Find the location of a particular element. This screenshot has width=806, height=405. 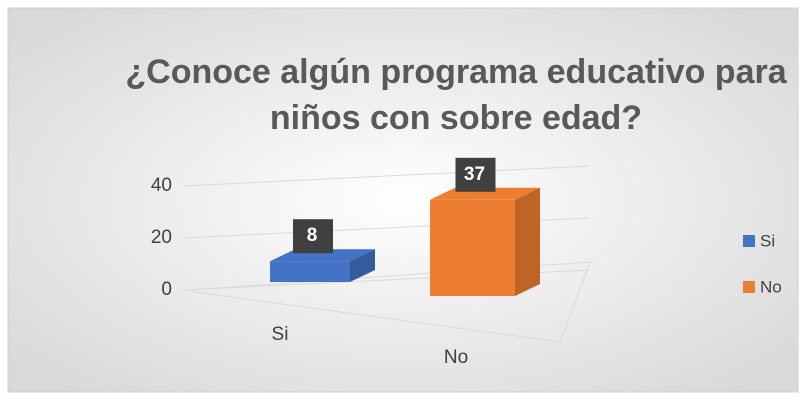

y-tick-label: 0 is located at coordinates (166, 289).